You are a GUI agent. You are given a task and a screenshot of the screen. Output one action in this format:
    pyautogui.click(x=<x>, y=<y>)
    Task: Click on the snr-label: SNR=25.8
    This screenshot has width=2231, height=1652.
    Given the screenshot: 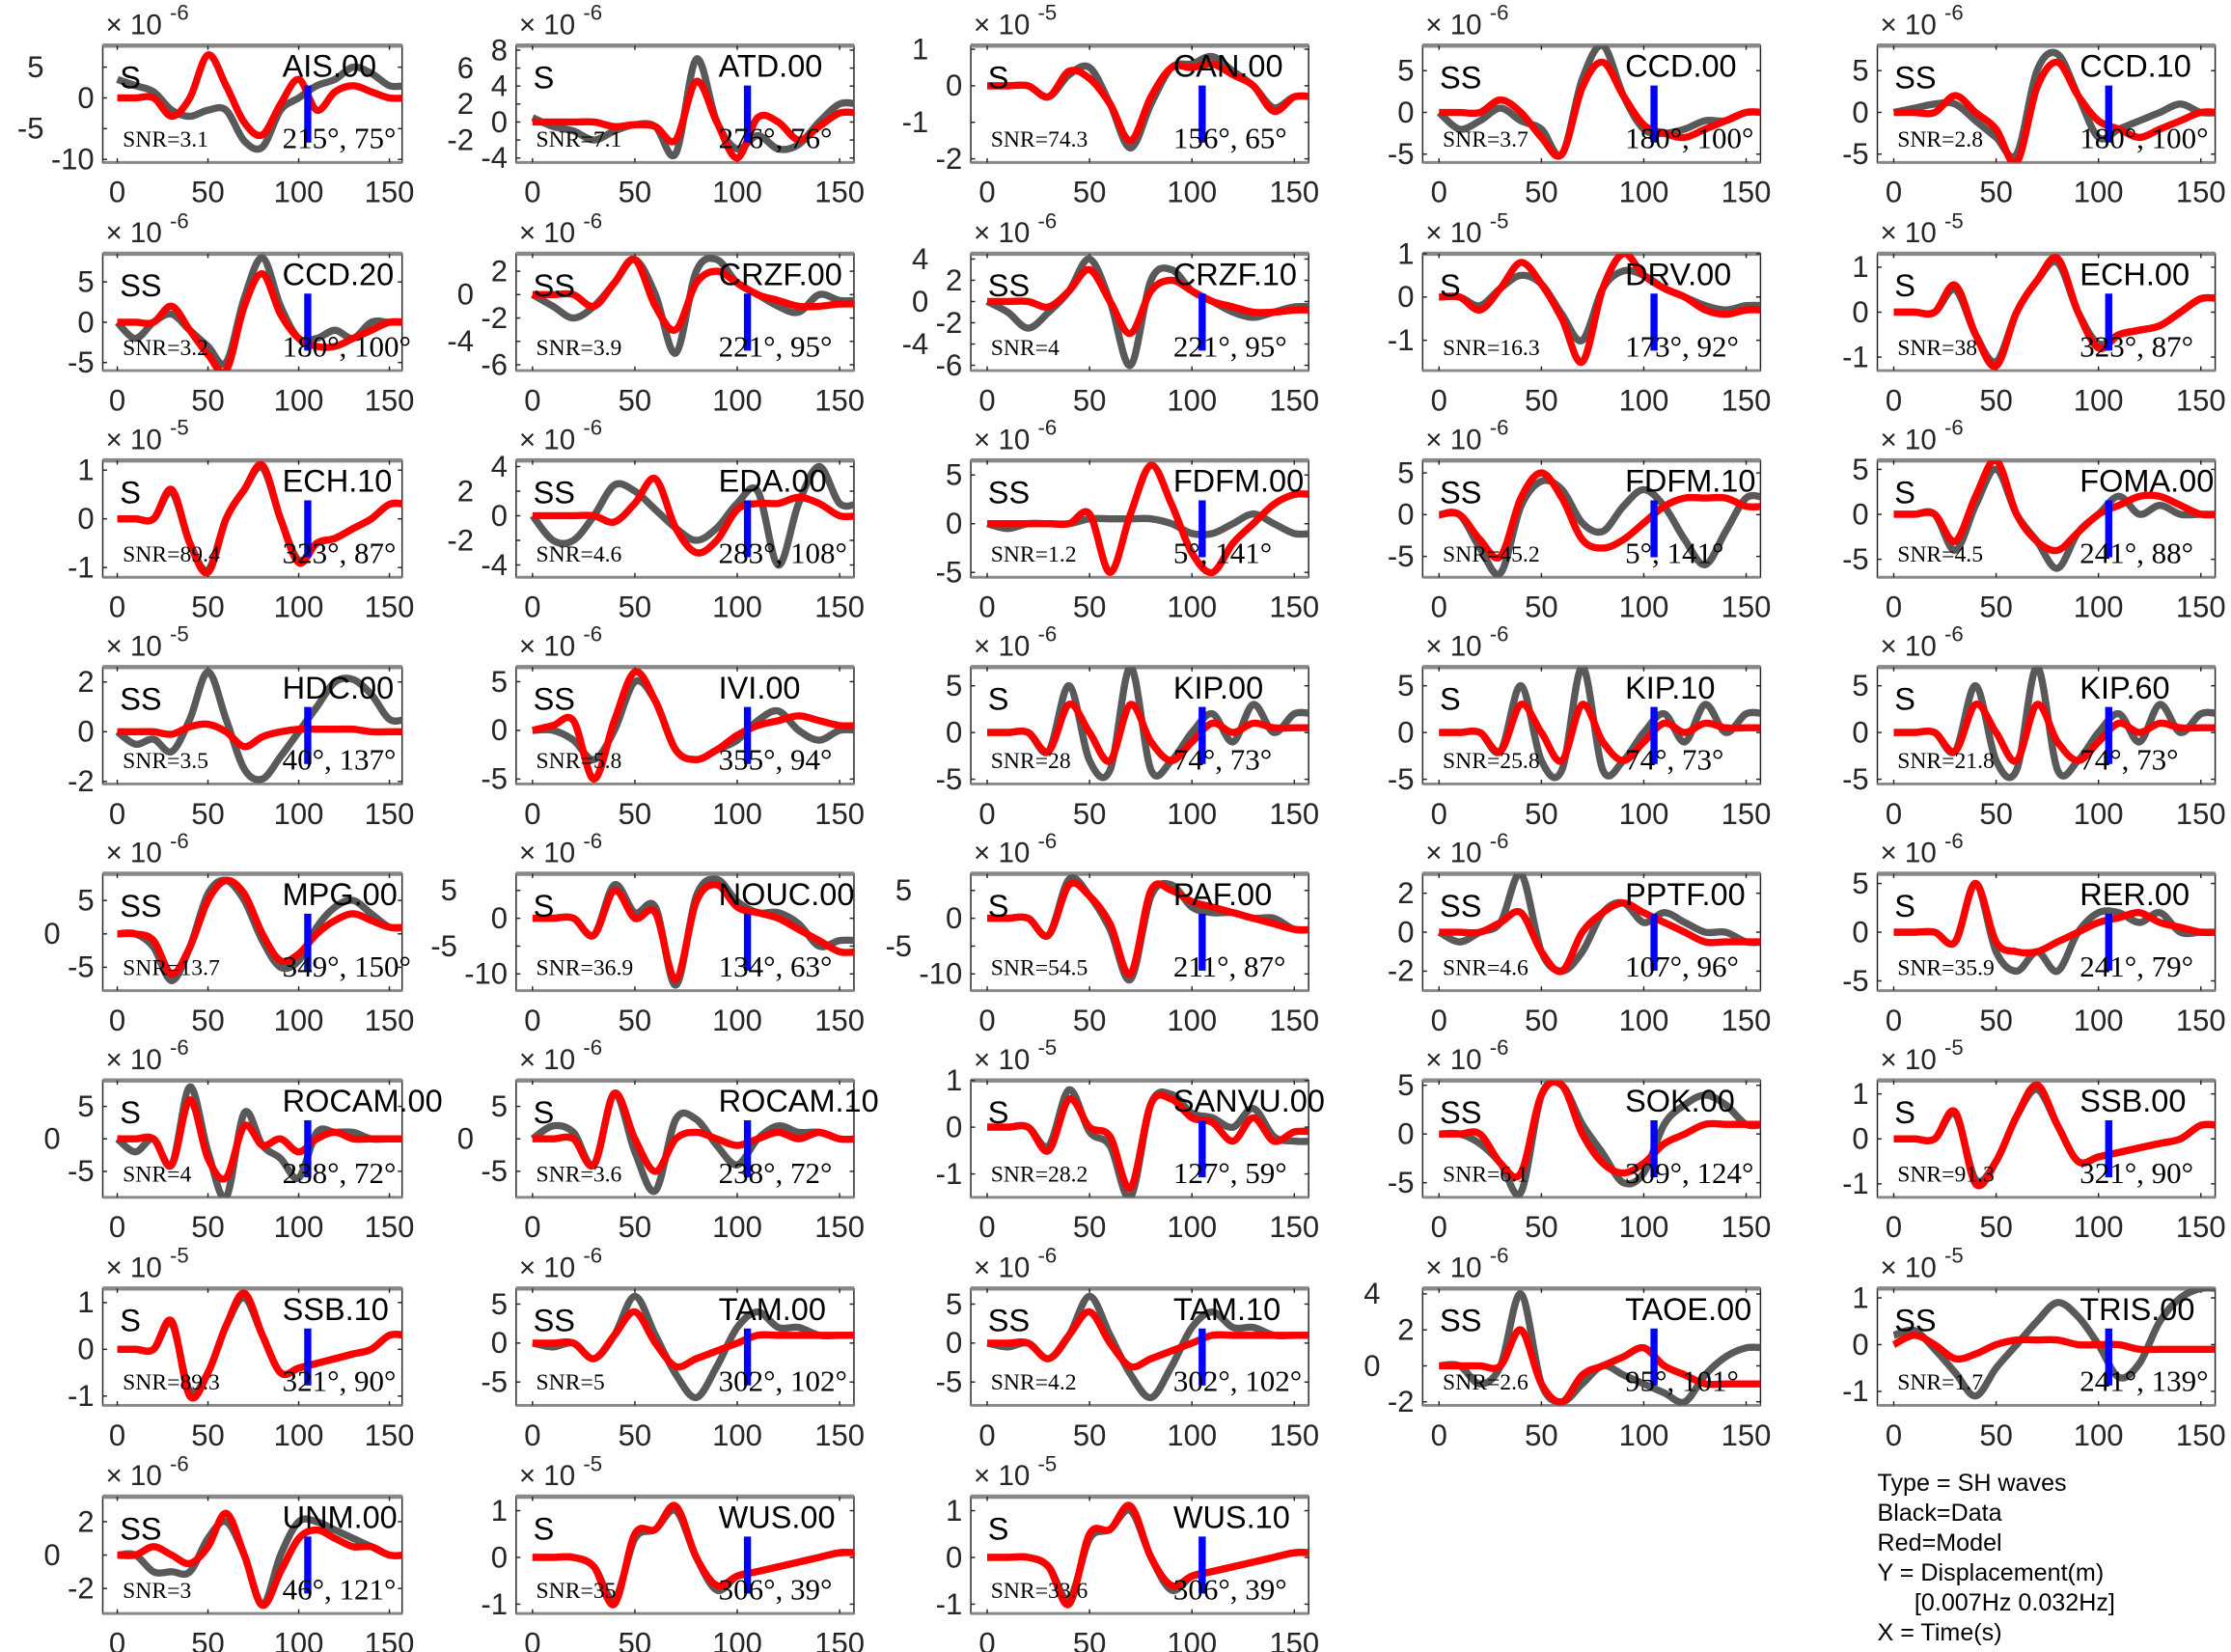 What is the action you would take?
    pyautogui.click(x=1492, y=761)
    